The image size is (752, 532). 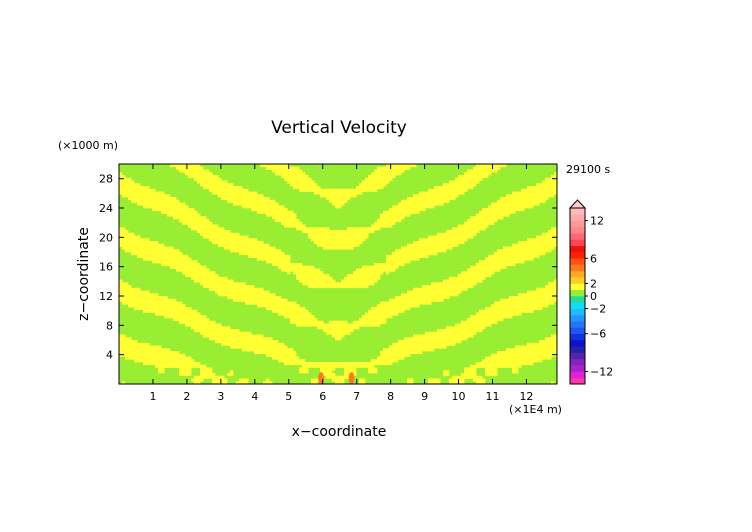 I want to click on colorbar-tick-label: 6, so click(x=593, y=258).